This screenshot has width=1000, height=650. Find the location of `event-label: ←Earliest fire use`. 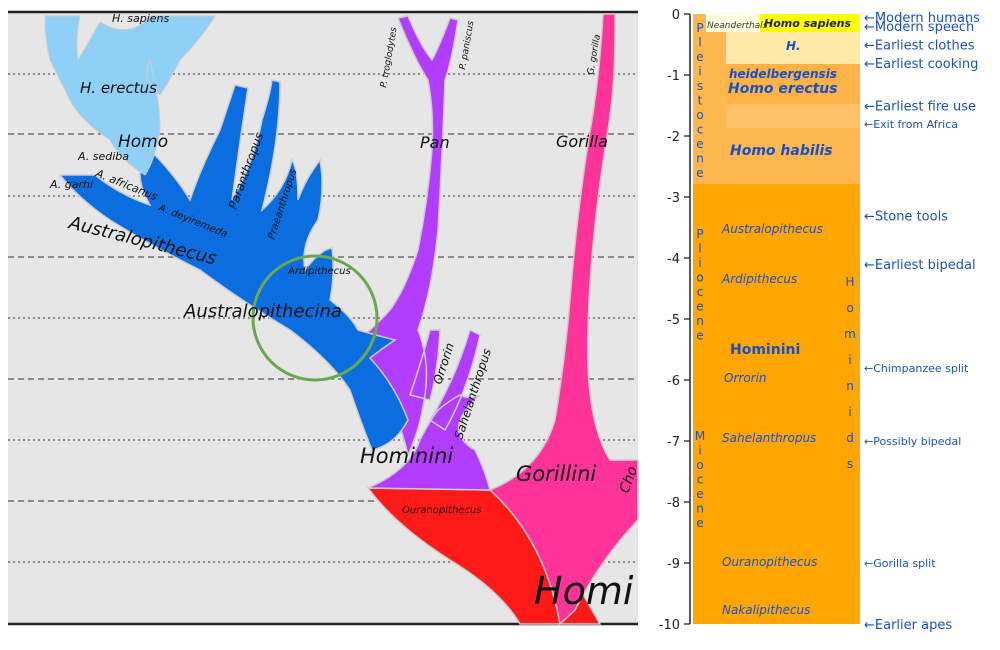

event-label: ←Earliest fire use is located at coordinates (920, 107).